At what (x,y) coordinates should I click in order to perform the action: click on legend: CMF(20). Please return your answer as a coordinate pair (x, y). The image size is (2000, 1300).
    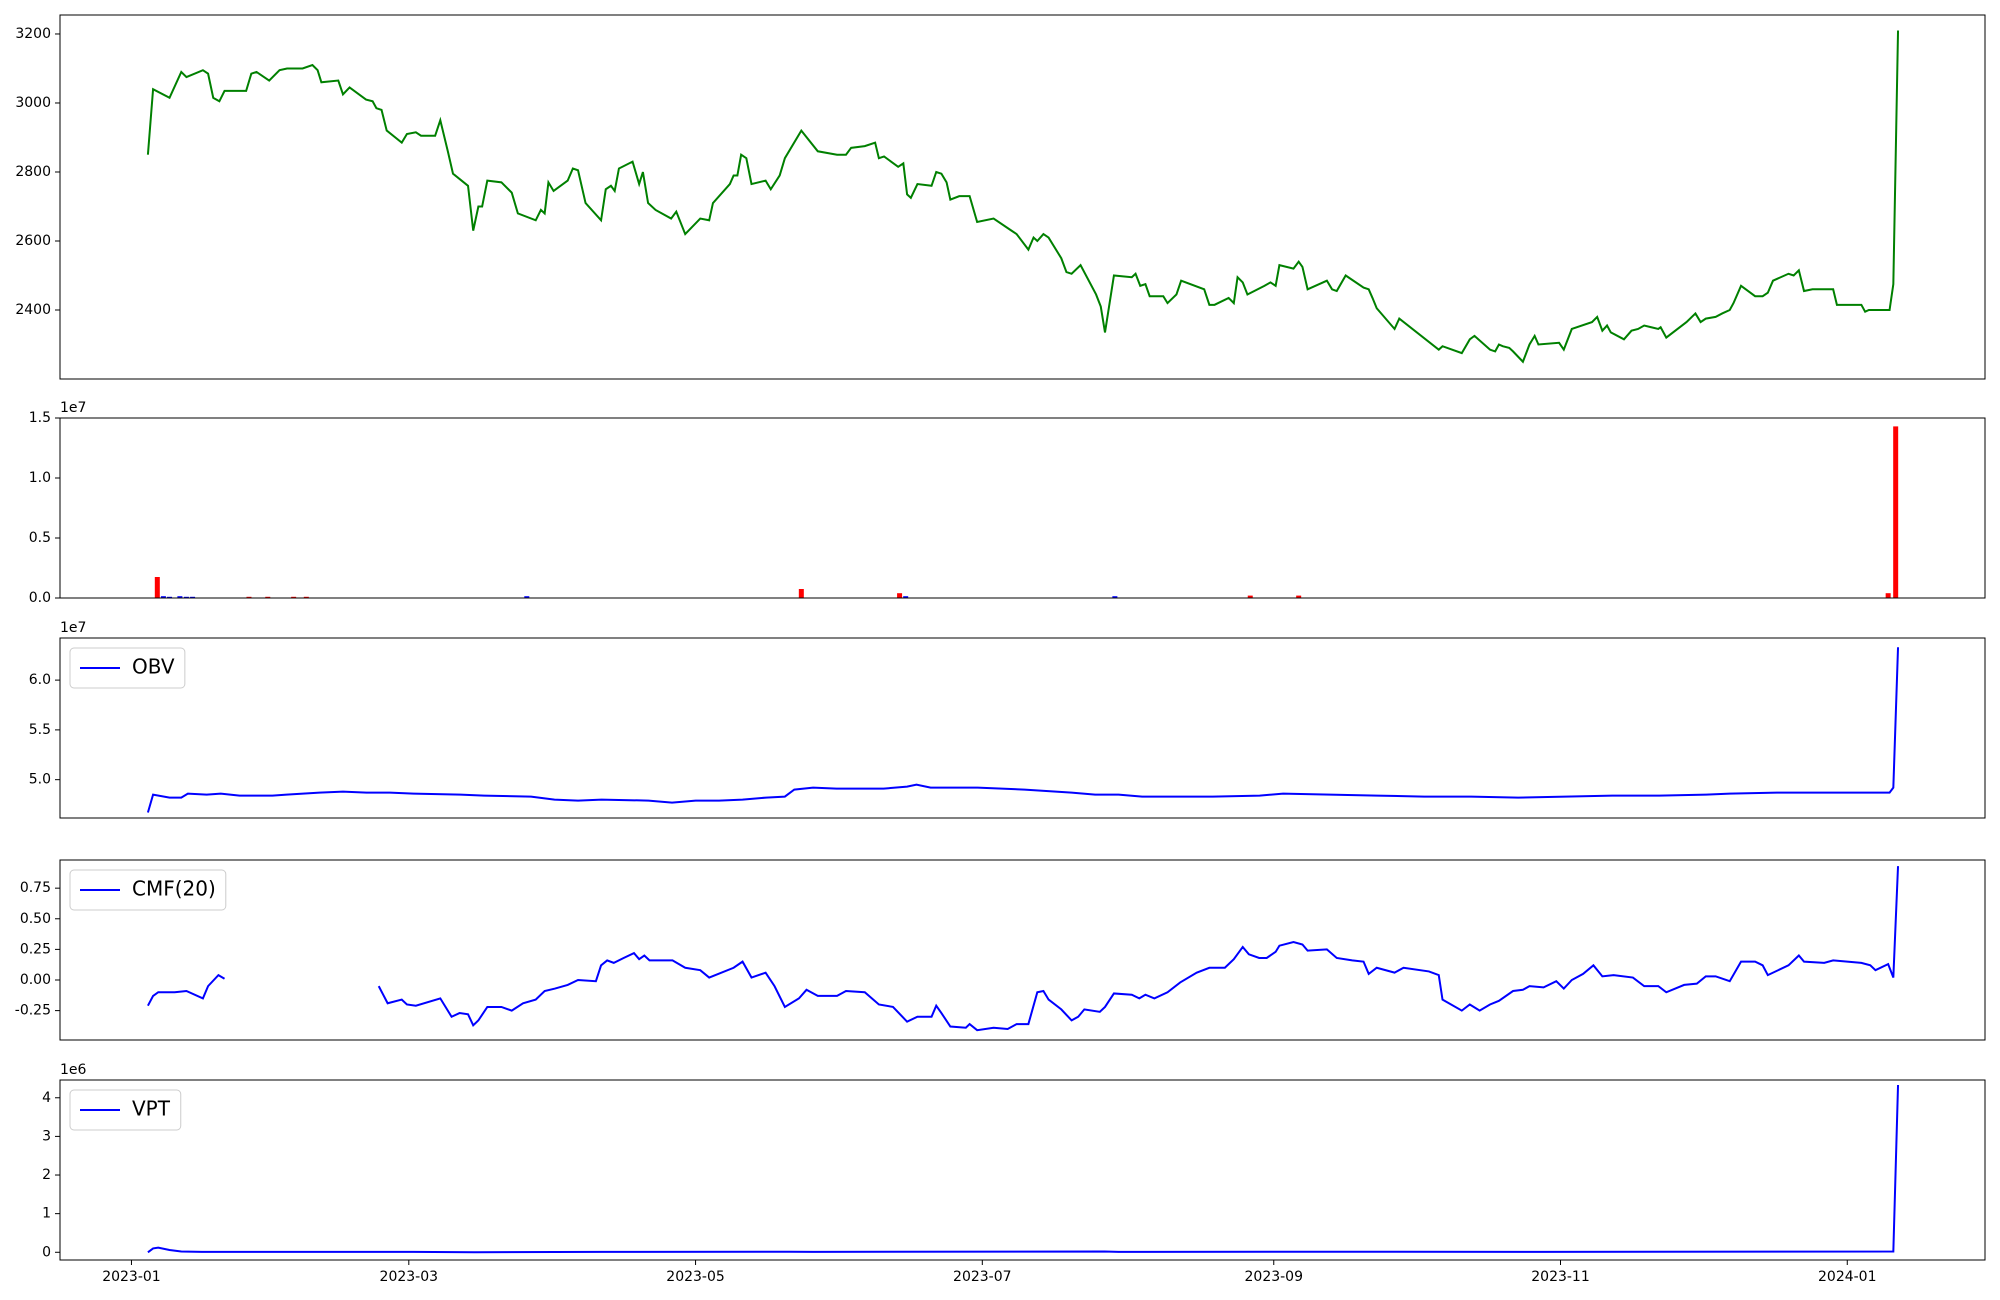
    Looking at the image, I should click on (148, 890).